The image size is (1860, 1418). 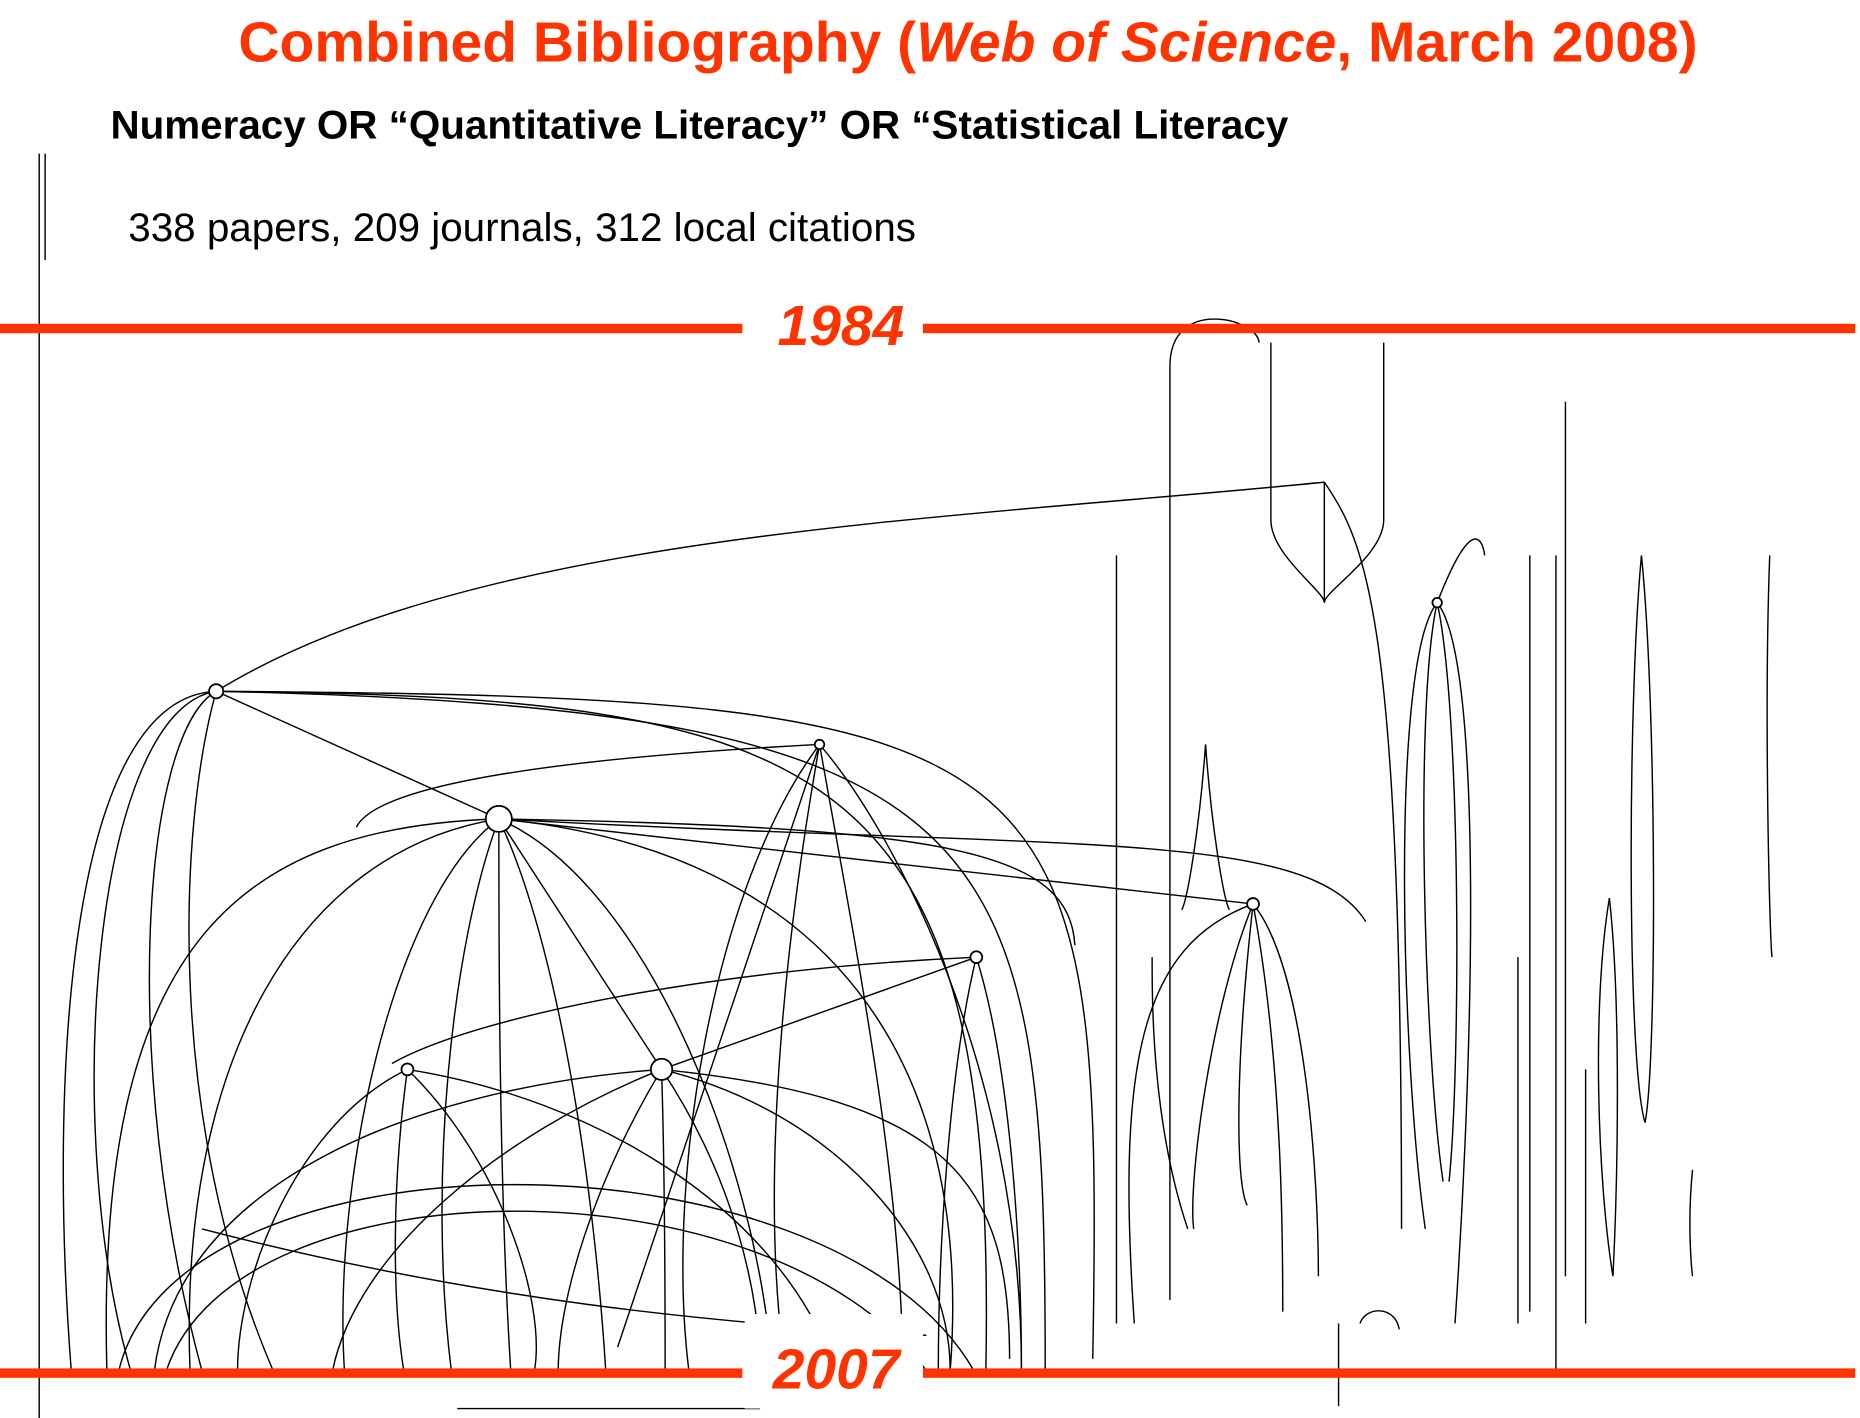 I want to click on title-part: Web of Science, so click(x=1126, y=43).